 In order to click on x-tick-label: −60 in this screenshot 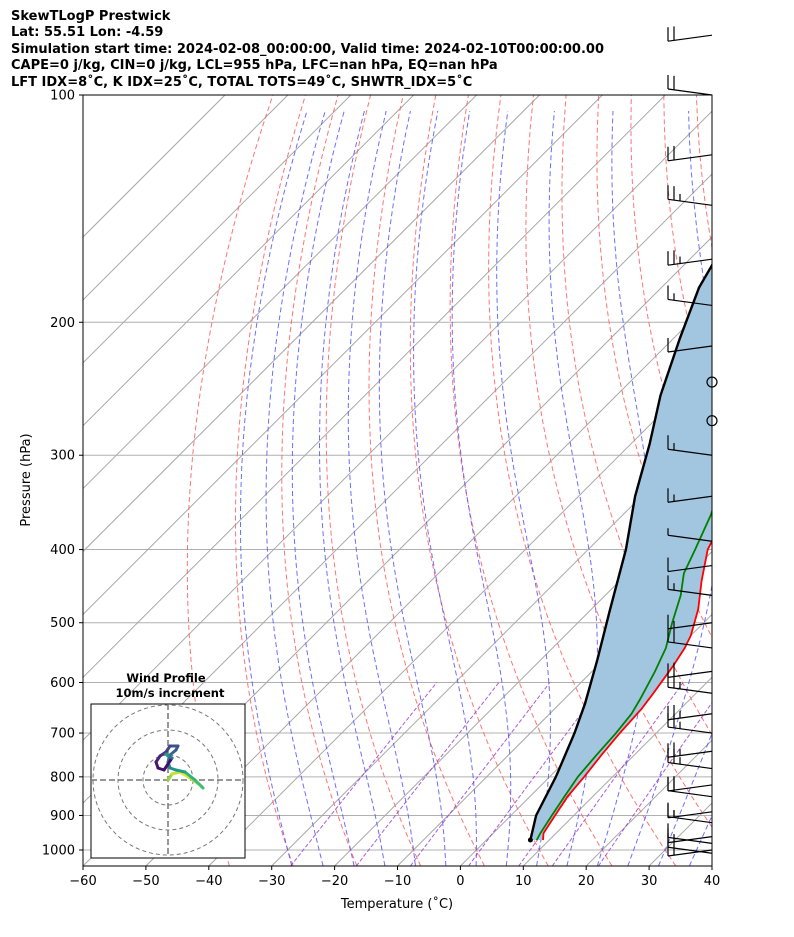, I will do `click(82, 881)`.